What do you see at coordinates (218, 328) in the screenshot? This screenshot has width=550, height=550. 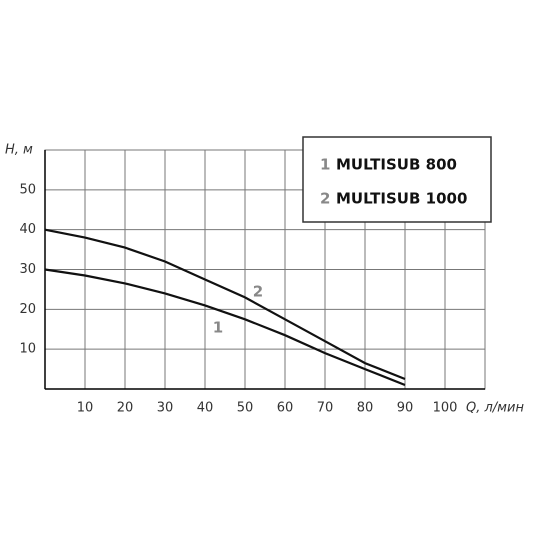 I see `curve-label: 1` at bounding box center [218, 328].